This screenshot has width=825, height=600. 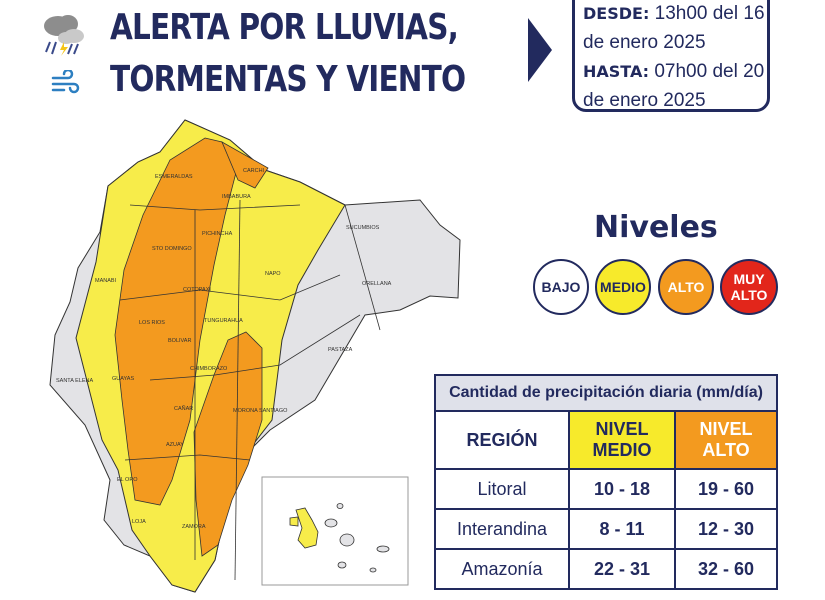 What do you see at coordinates (606, 489) in the screenshot?
I see `table-row: Litoral 10 - 18 19 - 60` at bounding box center [606, 489].